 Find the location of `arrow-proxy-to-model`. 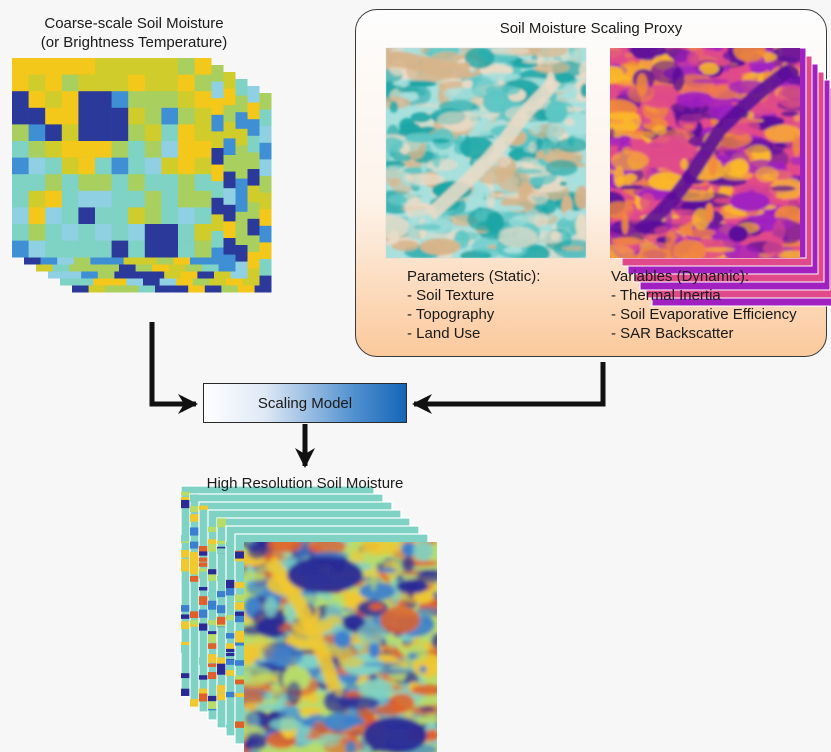

arrow-proxy-to-model is located at coordinates (509, 388).